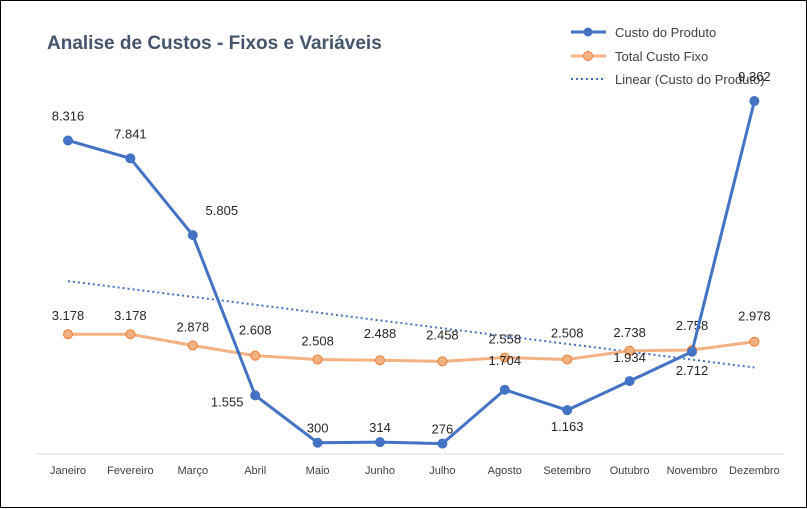 Image resolution: width=807 pixels, height=509 pixels. What do you see at coordinates (193, 471) in the screenshot?
I see `x-tick-label: Março` at bounding box center [193, 471].